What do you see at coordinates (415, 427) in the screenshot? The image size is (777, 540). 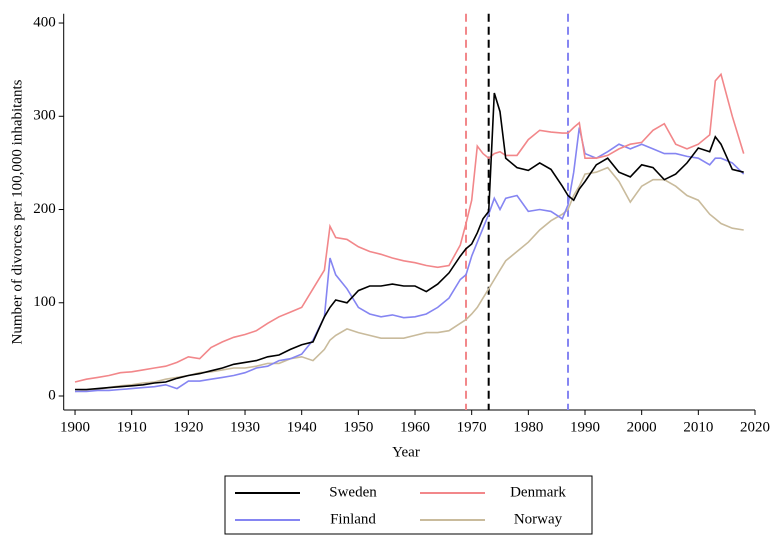 I see `x-tick-label: 1960` at bounding box center [415, 427].